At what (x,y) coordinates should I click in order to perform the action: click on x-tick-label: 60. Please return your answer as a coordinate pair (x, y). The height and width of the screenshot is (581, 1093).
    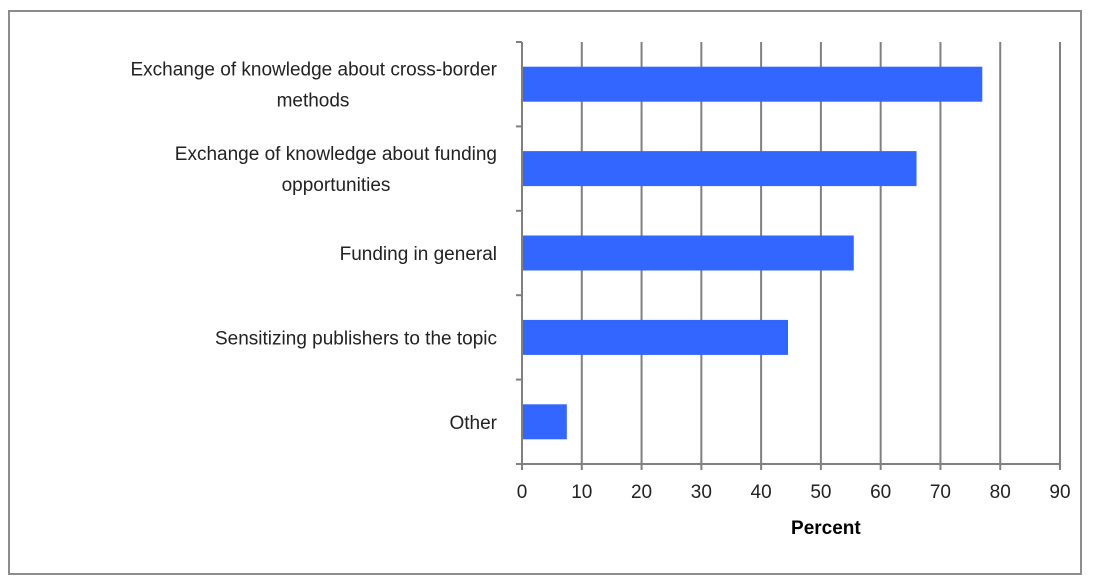
    Looking at the image, I should click on (880, 492).